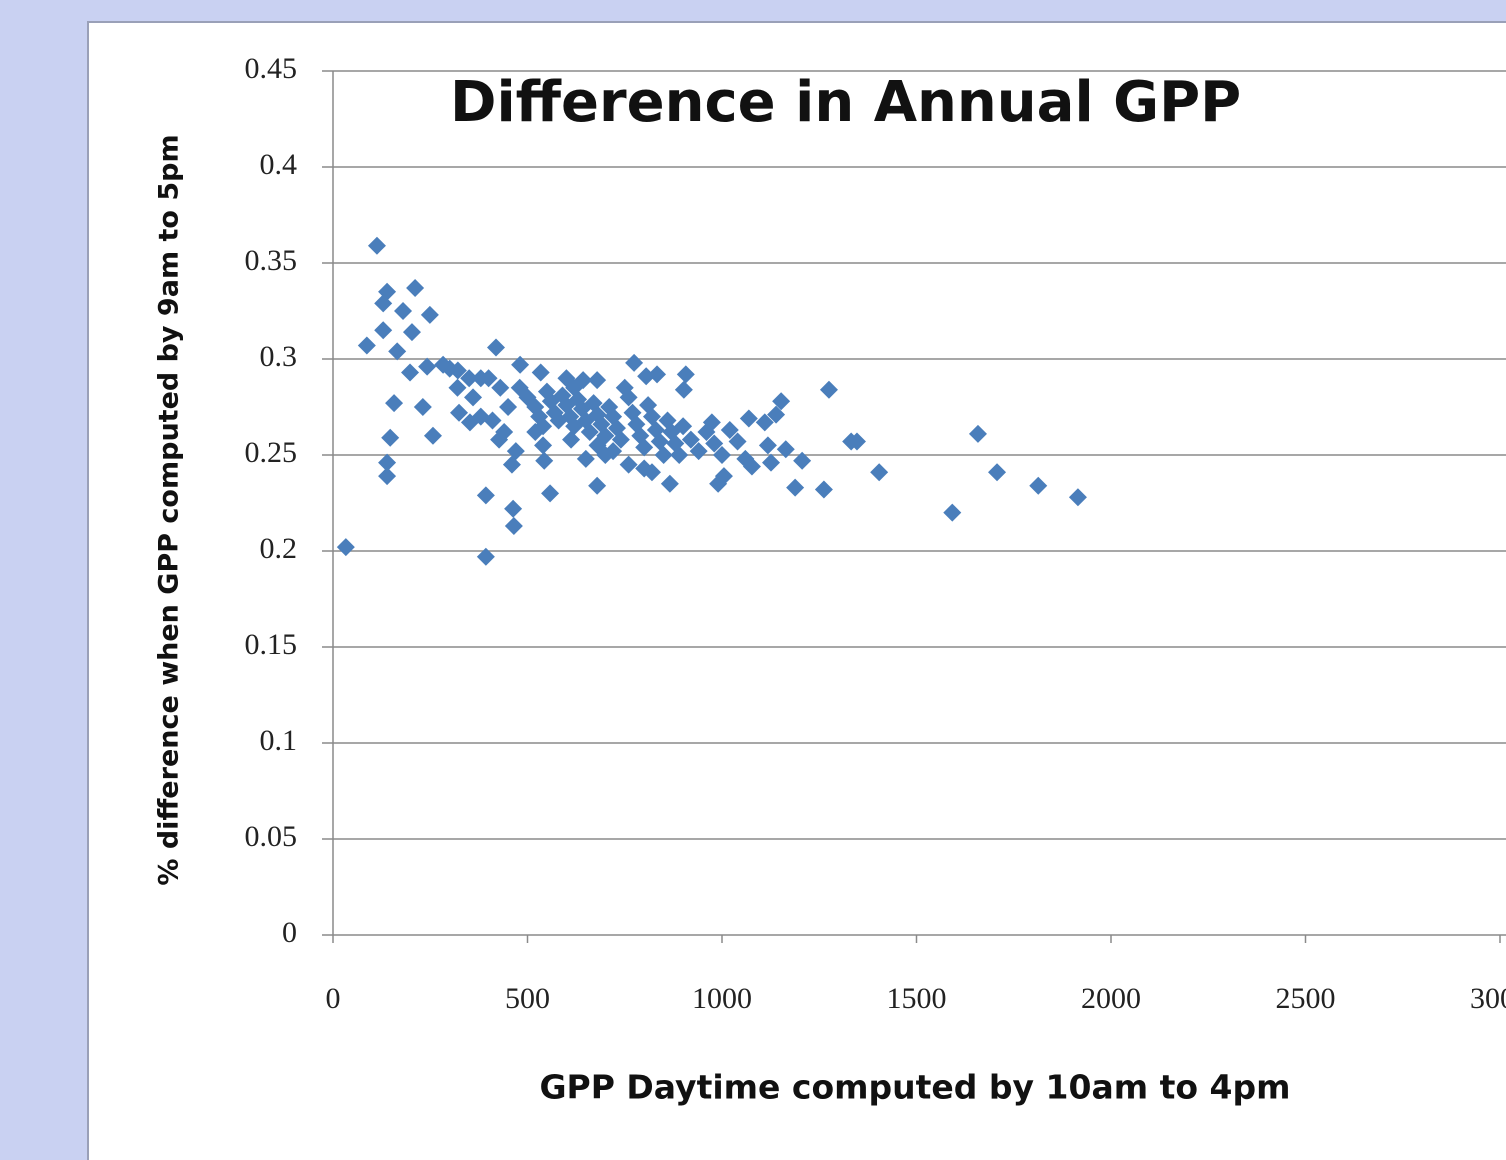  What do you see at coordinates (279, 356) in the screenshot?
I see `y-tick-label: 0.3` at bounding box center [279, 356].